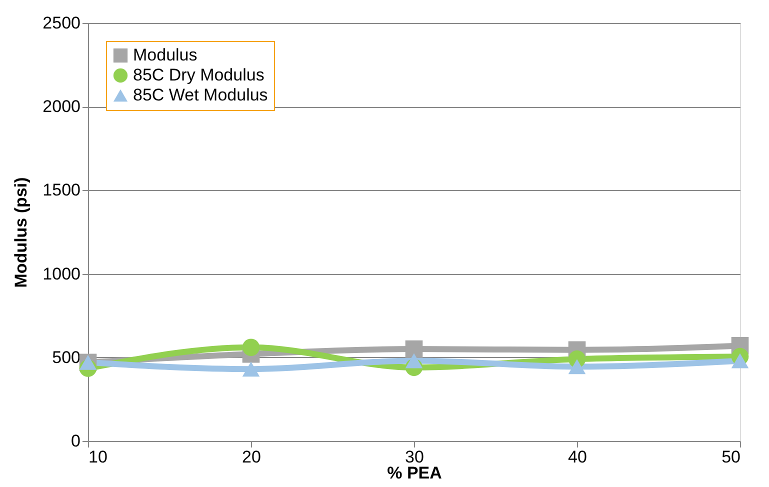  I want to click on x-tick-label: 40, so click(577, 457).